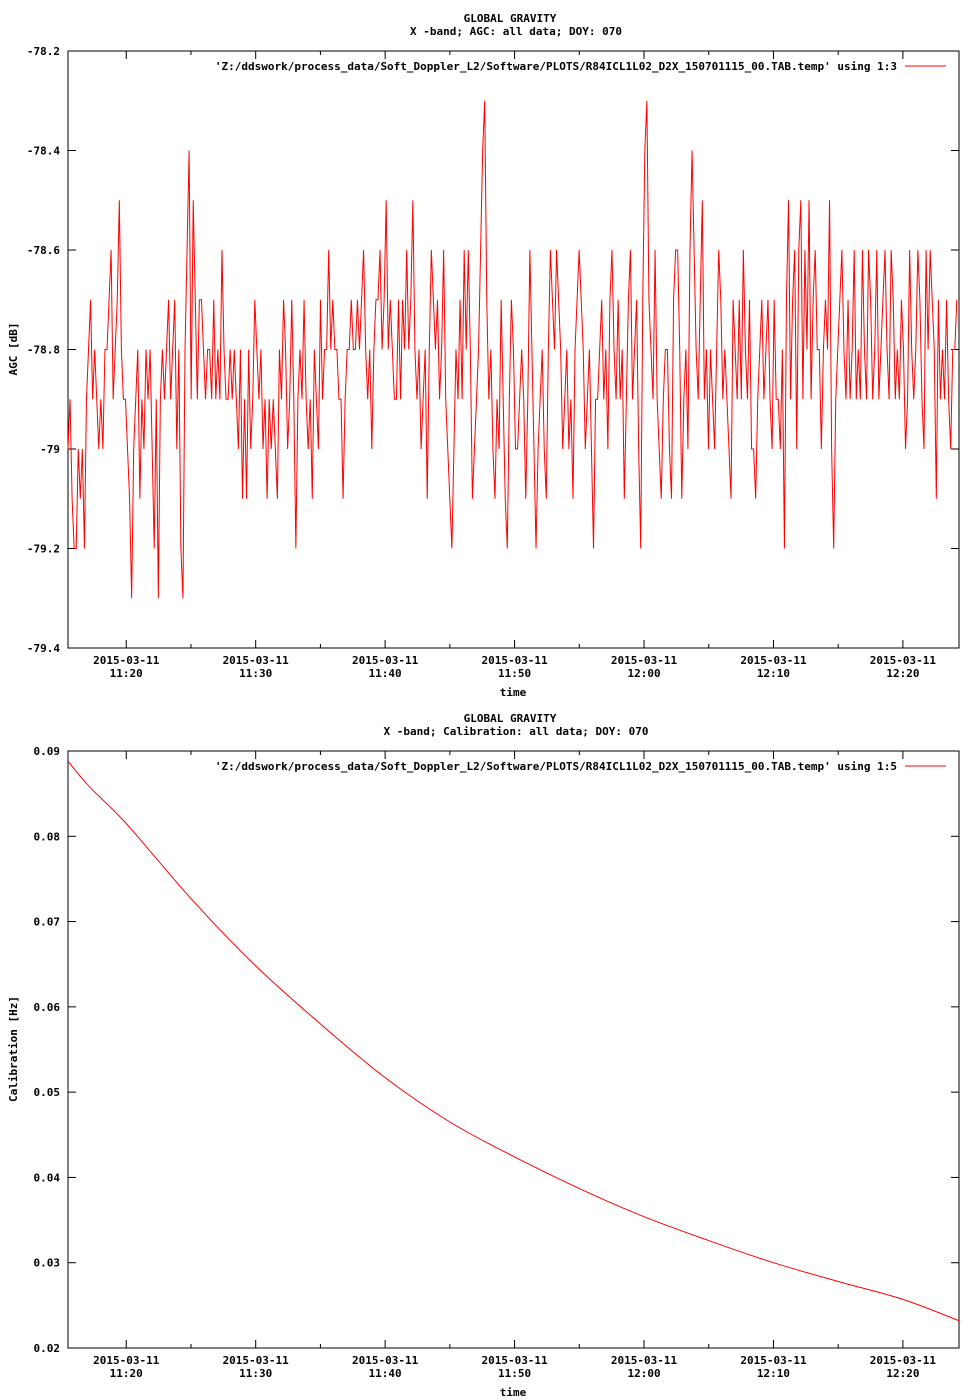  I want to click on y-tick-label: -78.8, so click(43, 350).